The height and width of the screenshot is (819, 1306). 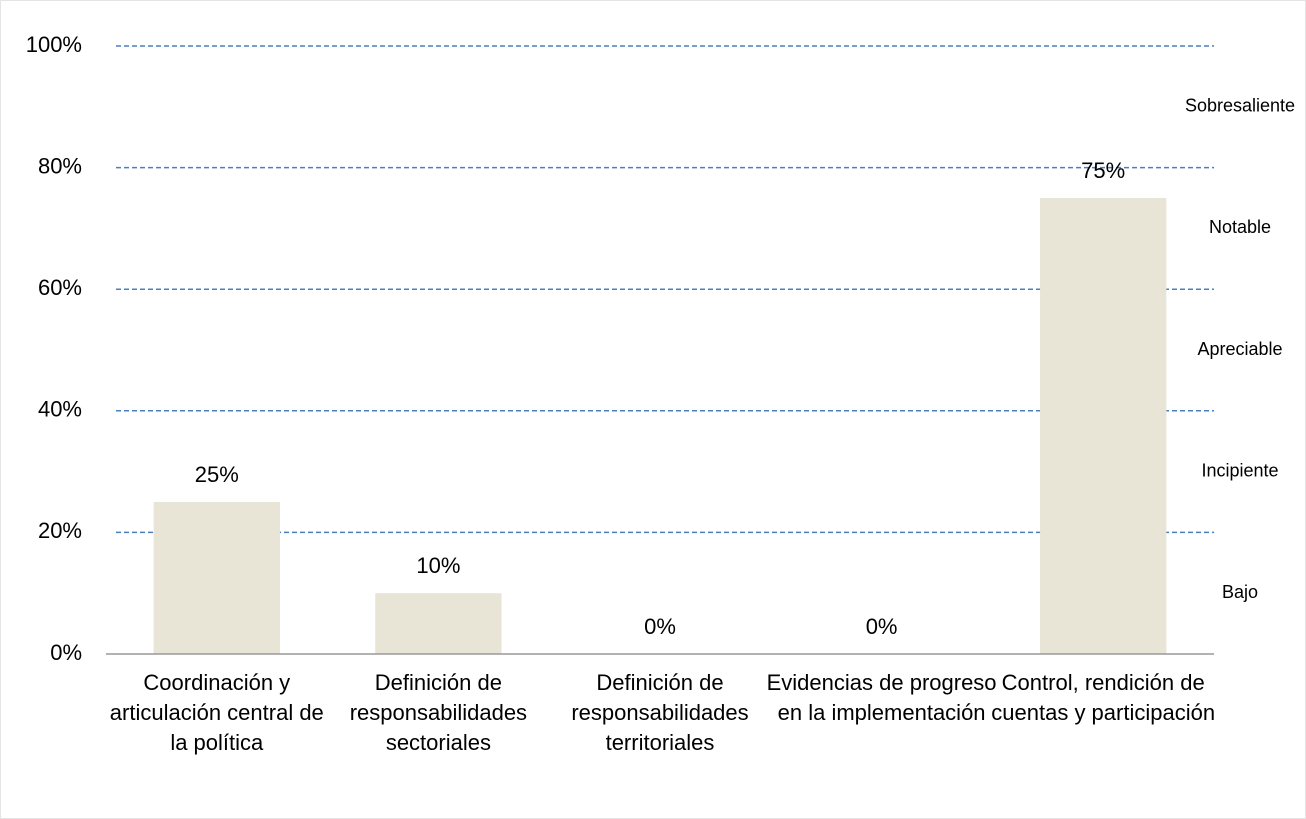 What do you see at coordinates (60, 530) in the screenshot?
I see `y-tick-label: 20%` at bounding box center [60, 530].